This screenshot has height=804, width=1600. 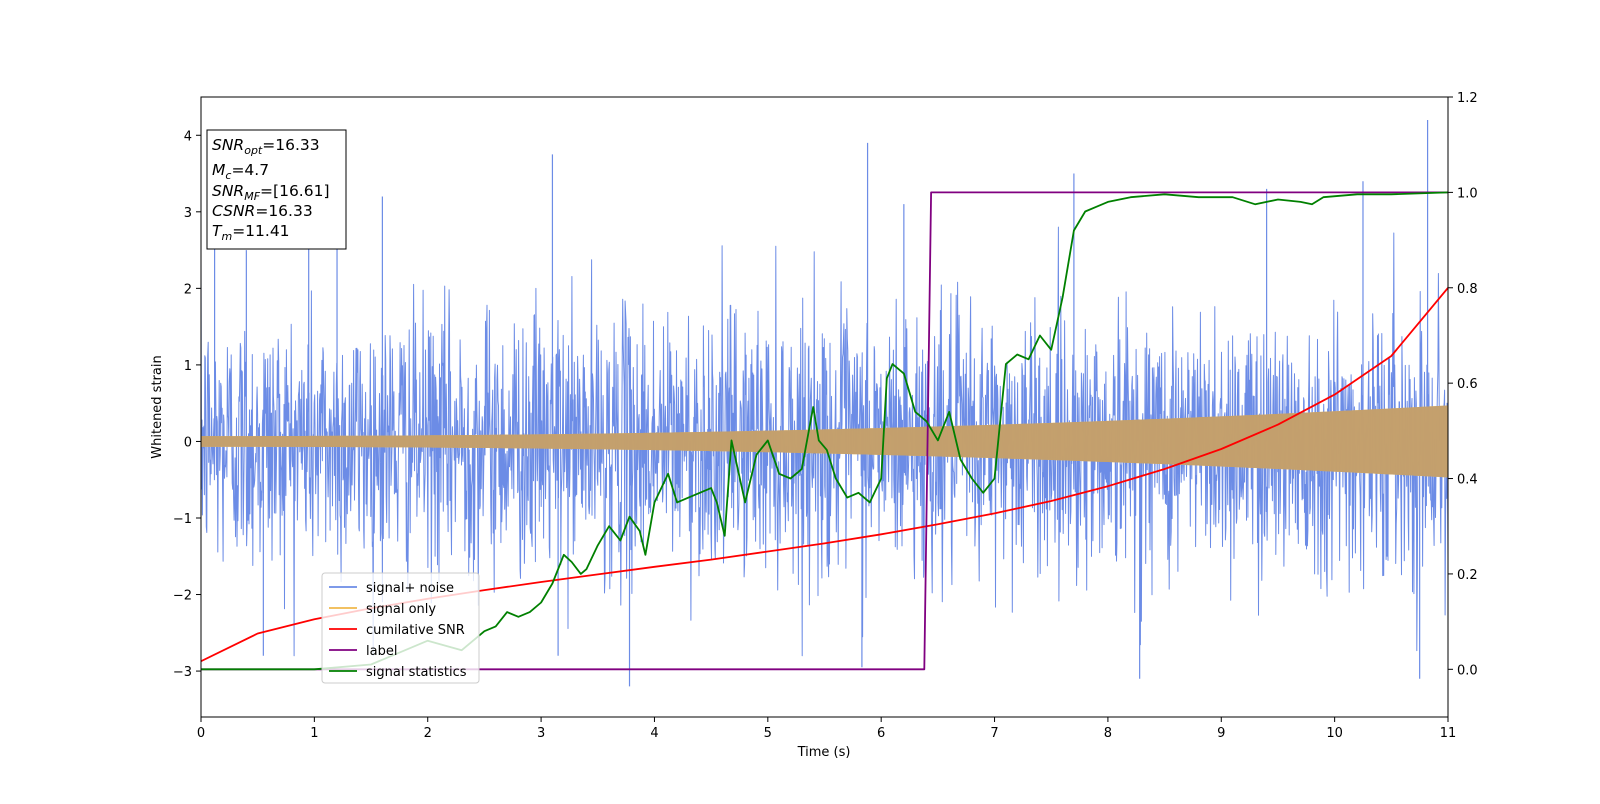 I want to click on legend-label: signal statistics, so click(x=416, y=672).